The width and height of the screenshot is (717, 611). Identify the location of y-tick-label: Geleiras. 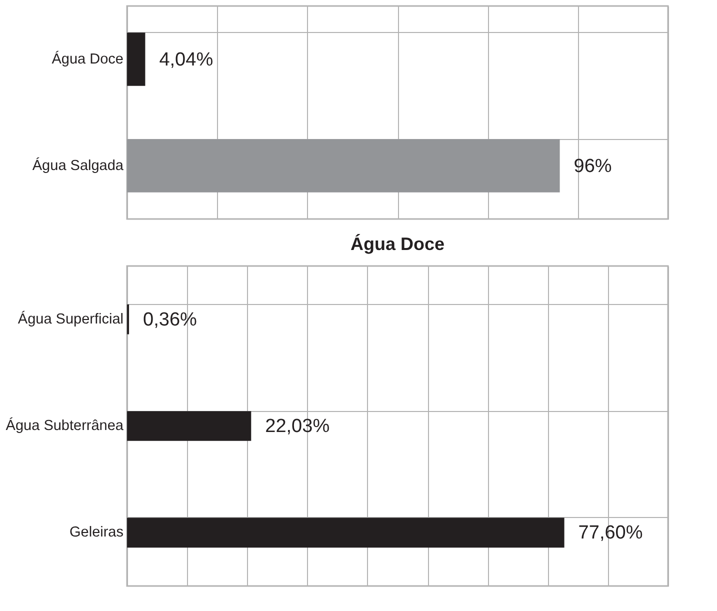
(97, 532).